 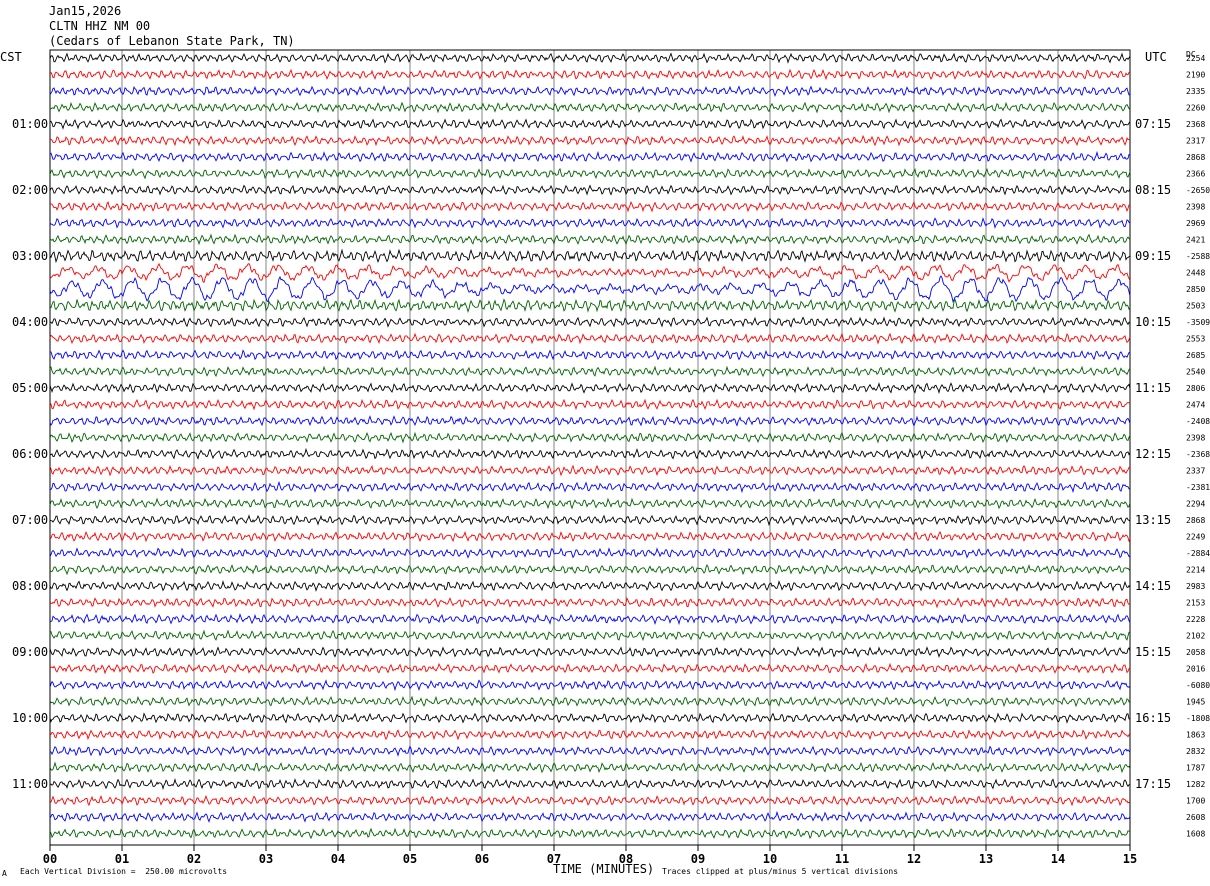 I want to click on x-tick-label: 05, so click(x=410, y=859).